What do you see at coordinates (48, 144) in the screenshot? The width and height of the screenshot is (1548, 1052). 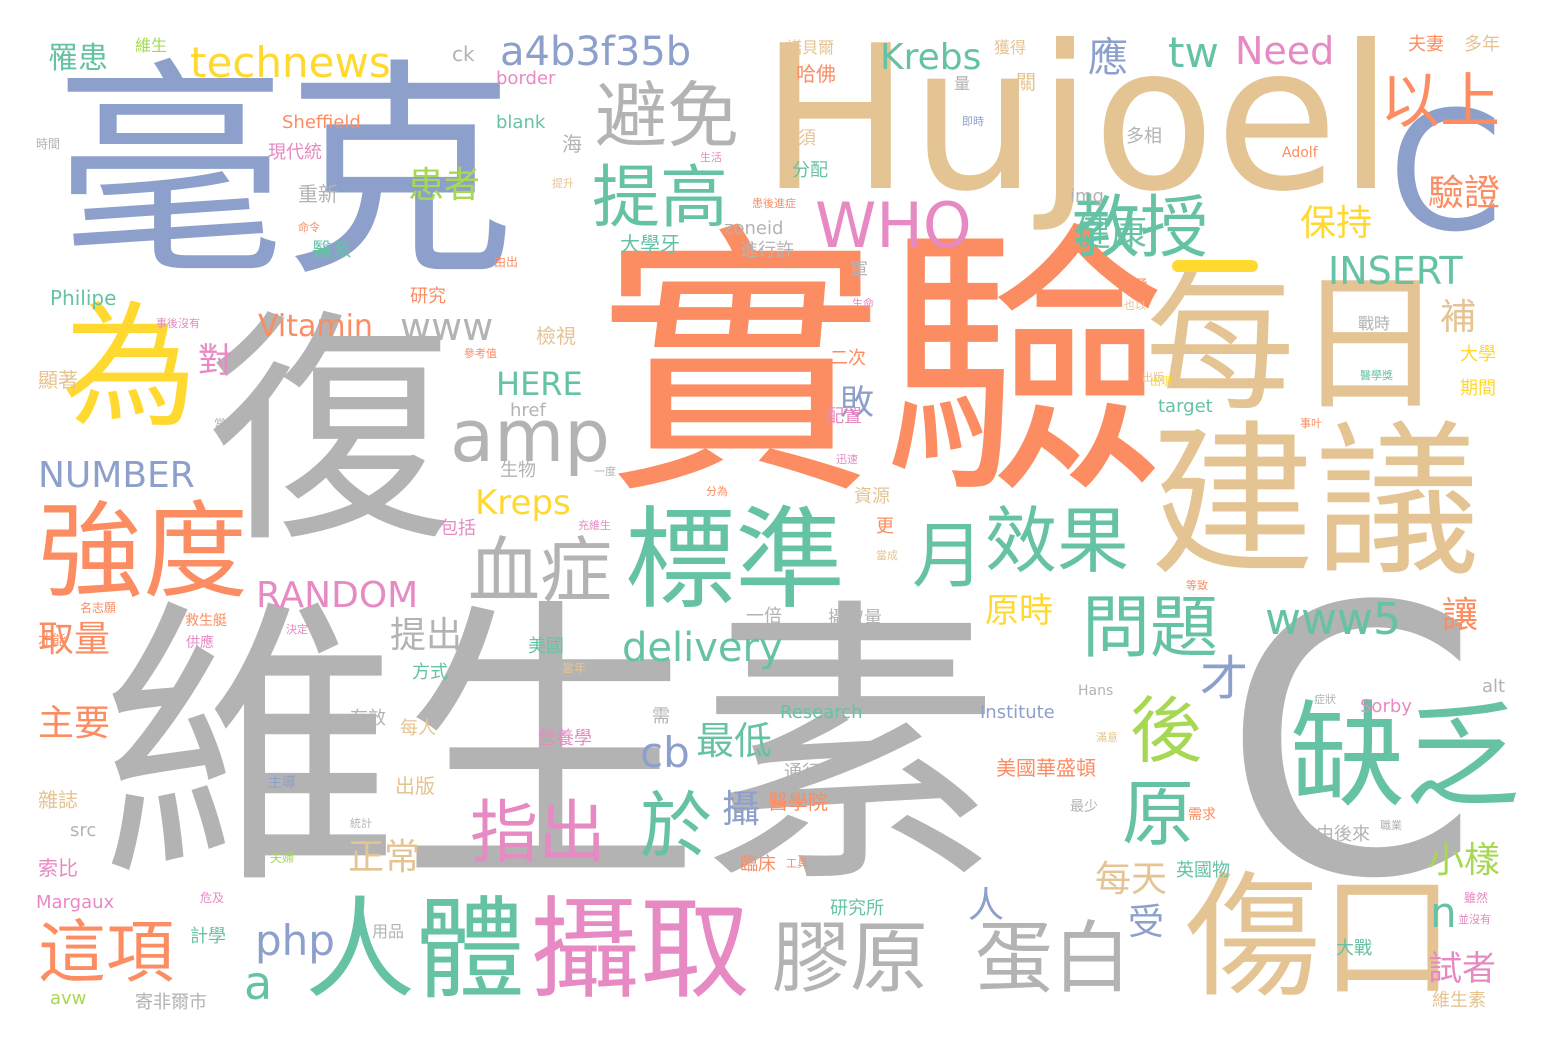 I see `word-time: 時間` at bounding box center [48, 144].